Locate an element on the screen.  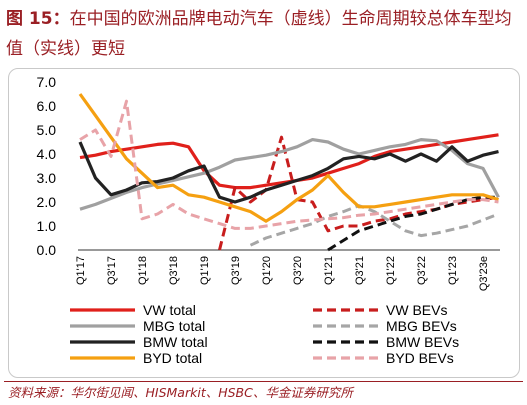
series-line-bmw-bevs is located at coordinates (413, 223).